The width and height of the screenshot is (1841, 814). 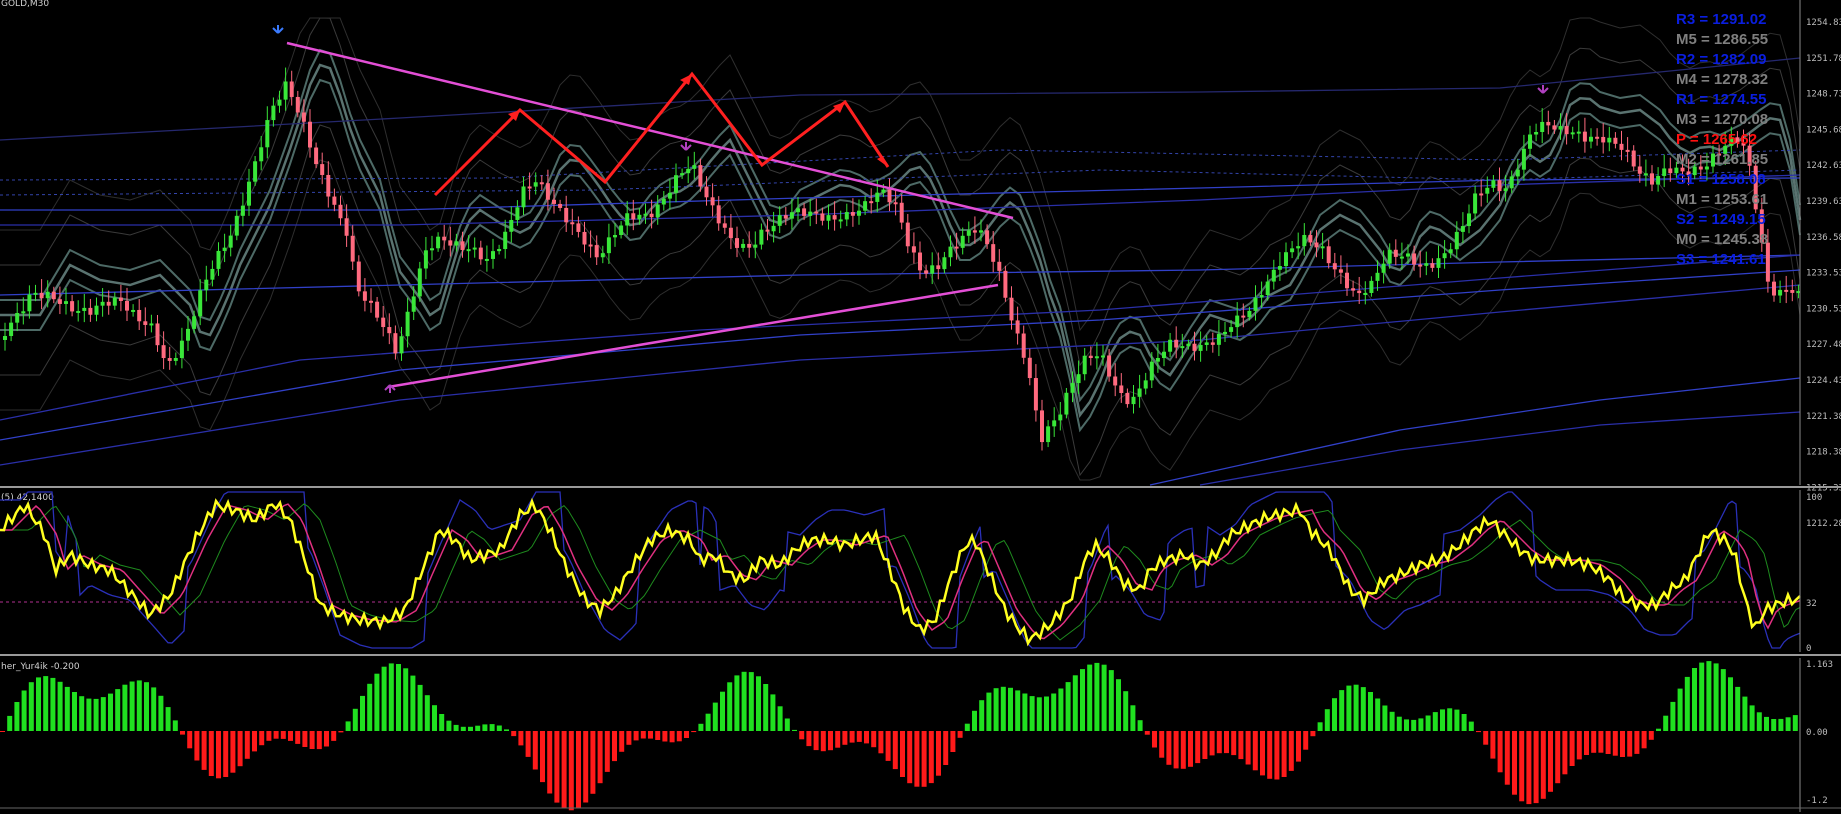 What do you see at coordinates (1823, 488) in the screenshot?
I see `price-tick: 1215.33` at bounding box center [1823, 488].